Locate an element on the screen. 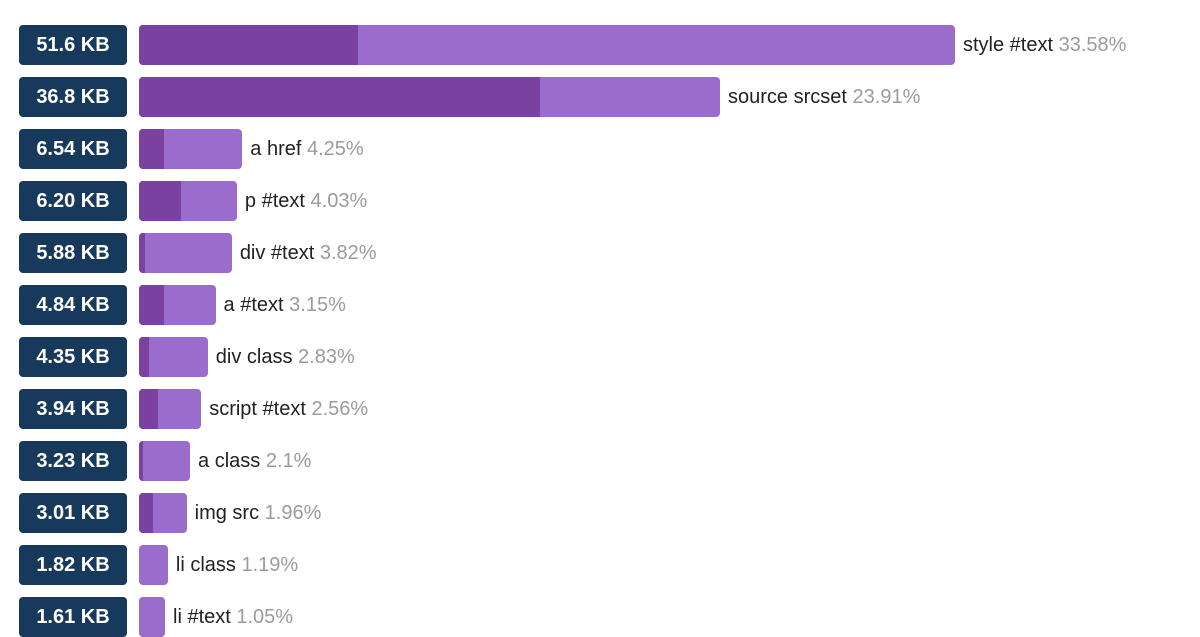 This screenshot has height=637, width=1200. bar-label-name: a href is located at coordinates (276, 149).